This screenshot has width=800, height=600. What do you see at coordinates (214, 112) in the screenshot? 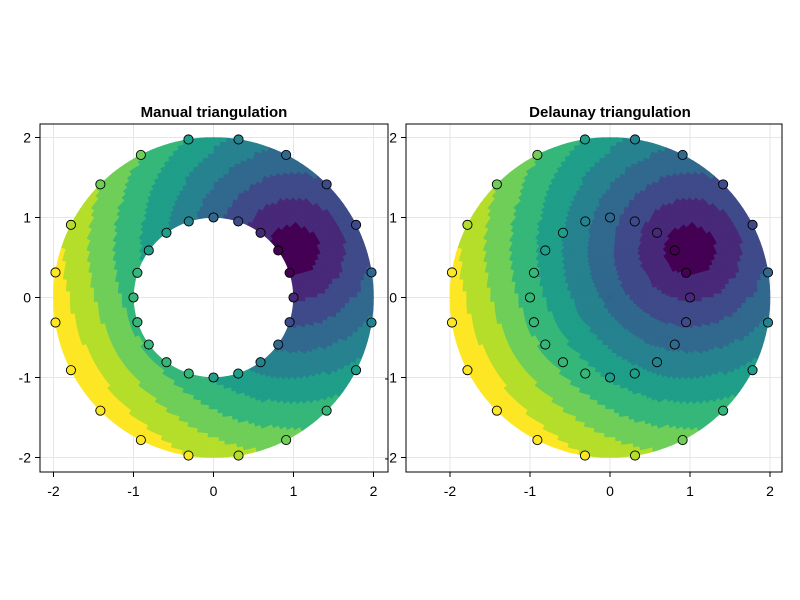
I see `left-panel-title: Manual triangulation` at bounding box center [214, 112].